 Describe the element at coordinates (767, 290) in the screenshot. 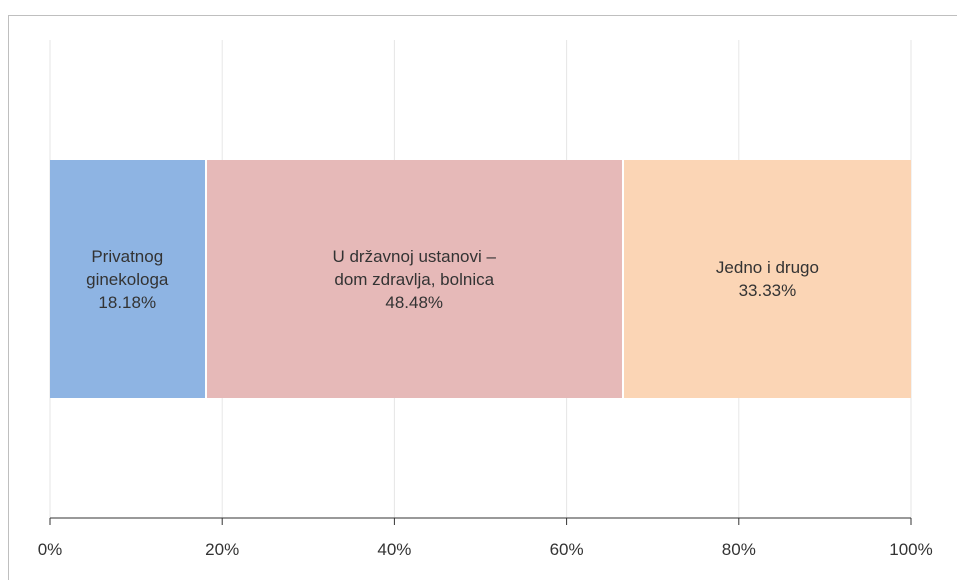

I see `value-label: 33.33%` at that location.